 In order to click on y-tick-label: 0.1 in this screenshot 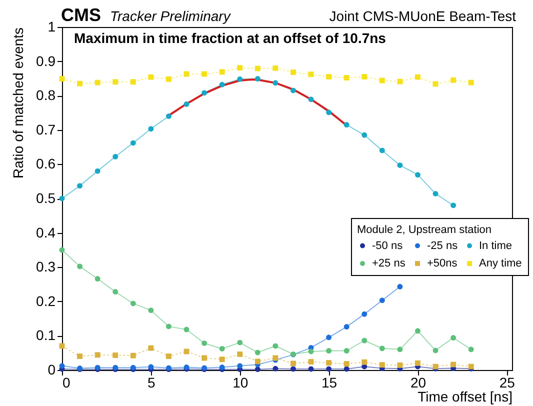, I will do `click(46, 335)`.